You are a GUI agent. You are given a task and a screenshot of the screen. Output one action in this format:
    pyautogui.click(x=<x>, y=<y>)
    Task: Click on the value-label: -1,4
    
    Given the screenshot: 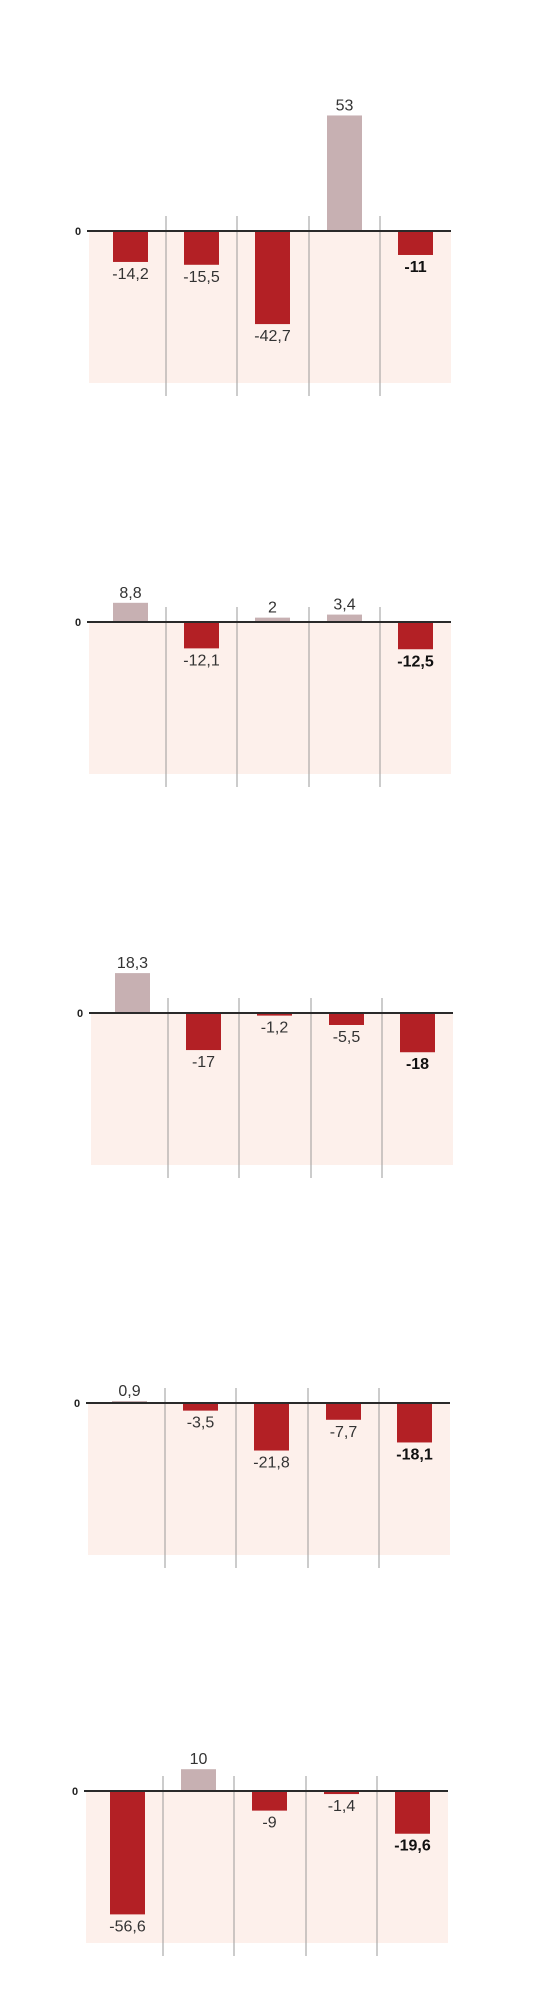 What is the action you would take?
    pyautogui.click(x=342, y=1806)
    